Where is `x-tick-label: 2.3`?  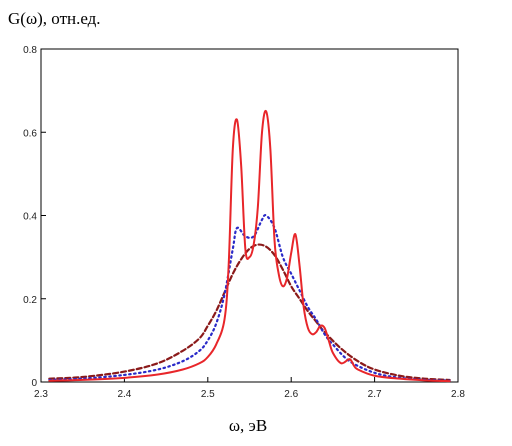
x-tick-label: 2.3 is located at coordinates (41, 394).